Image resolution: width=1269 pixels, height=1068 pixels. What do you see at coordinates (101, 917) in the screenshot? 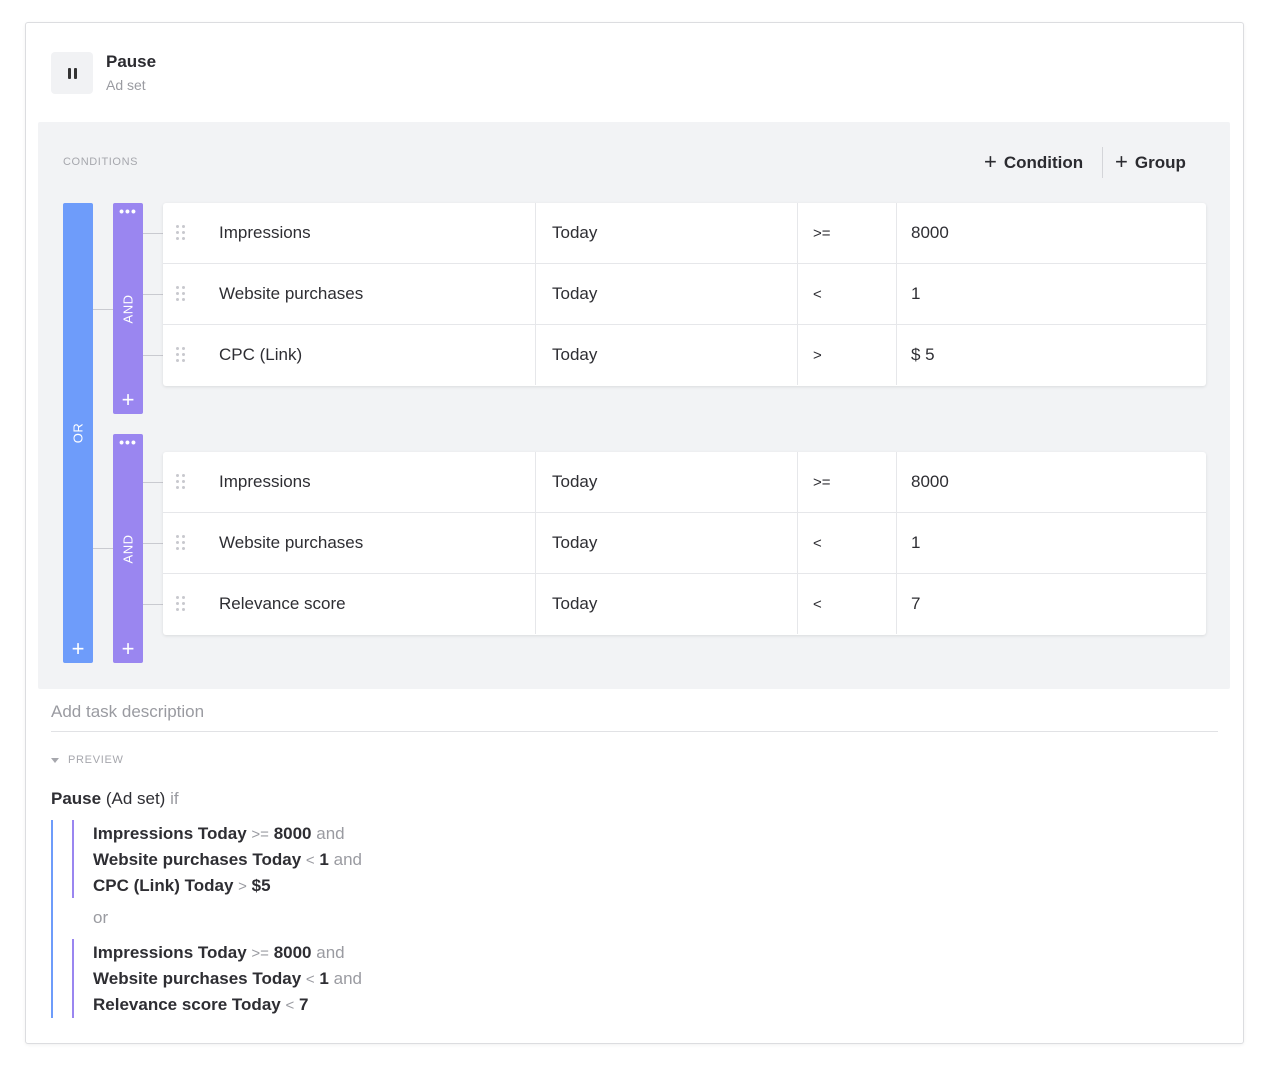
I see `preview-or: or` at bounding box center [101, 917].